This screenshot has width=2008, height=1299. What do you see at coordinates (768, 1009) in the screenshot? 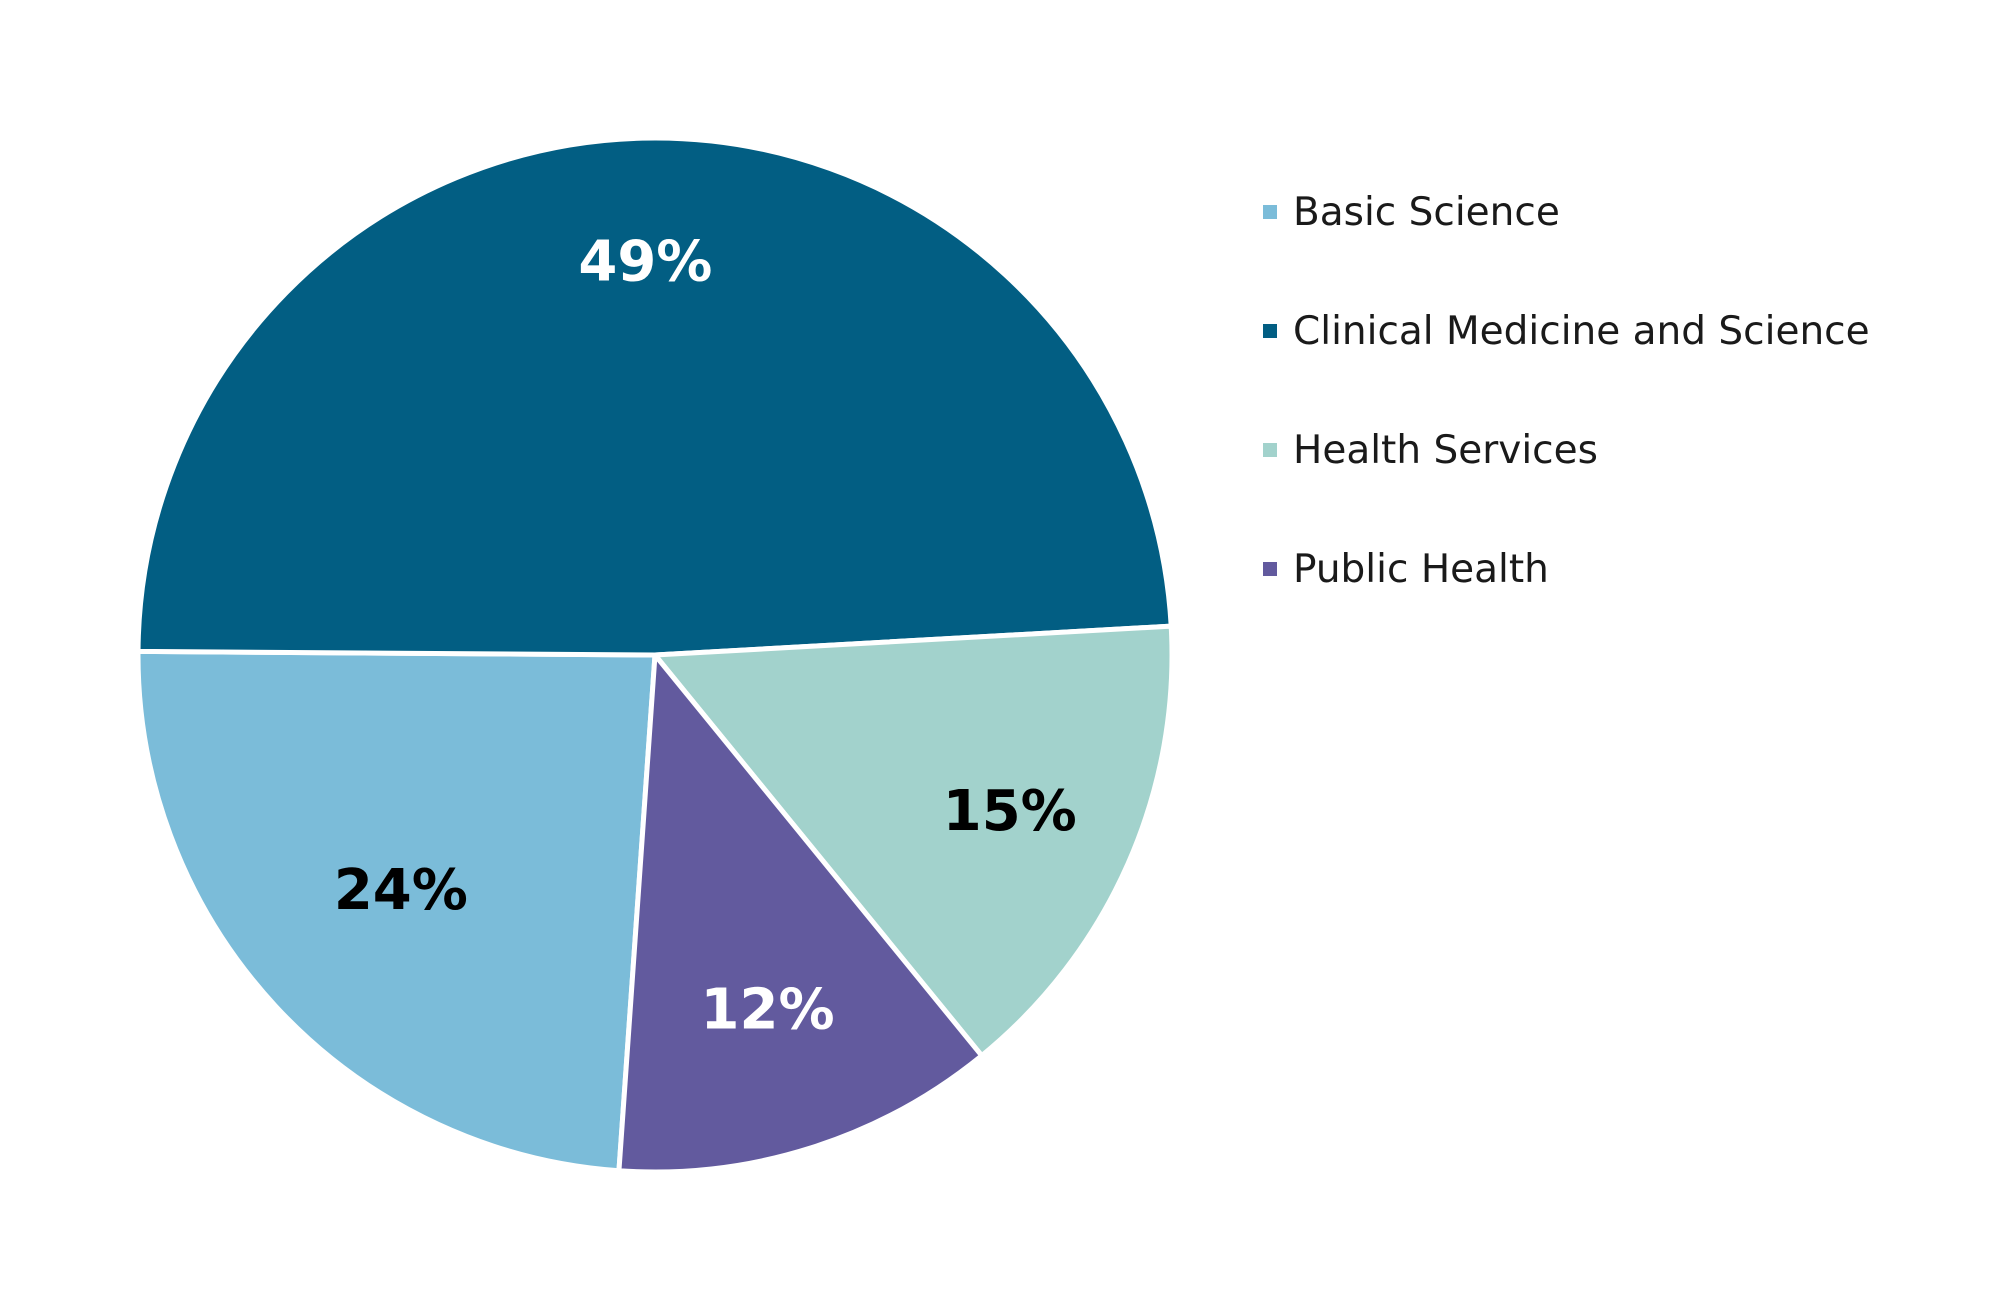
I see `pie-label-public-health: 12%` at bounding box center [768, 1009].